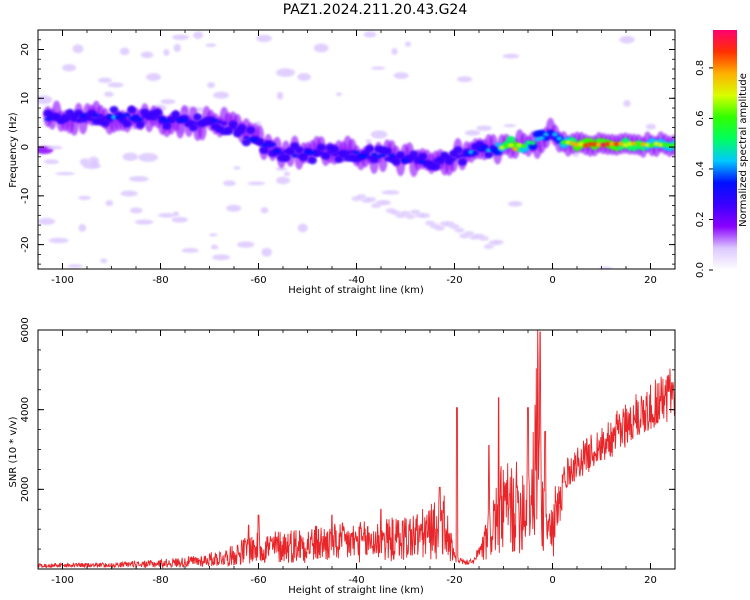 Image resolution: width=750 pixels, height=600 pixels. Describe the element at coordinates (700, 220) in the screenshot. I see `colorbar-tick-label: 0.2` at that location.